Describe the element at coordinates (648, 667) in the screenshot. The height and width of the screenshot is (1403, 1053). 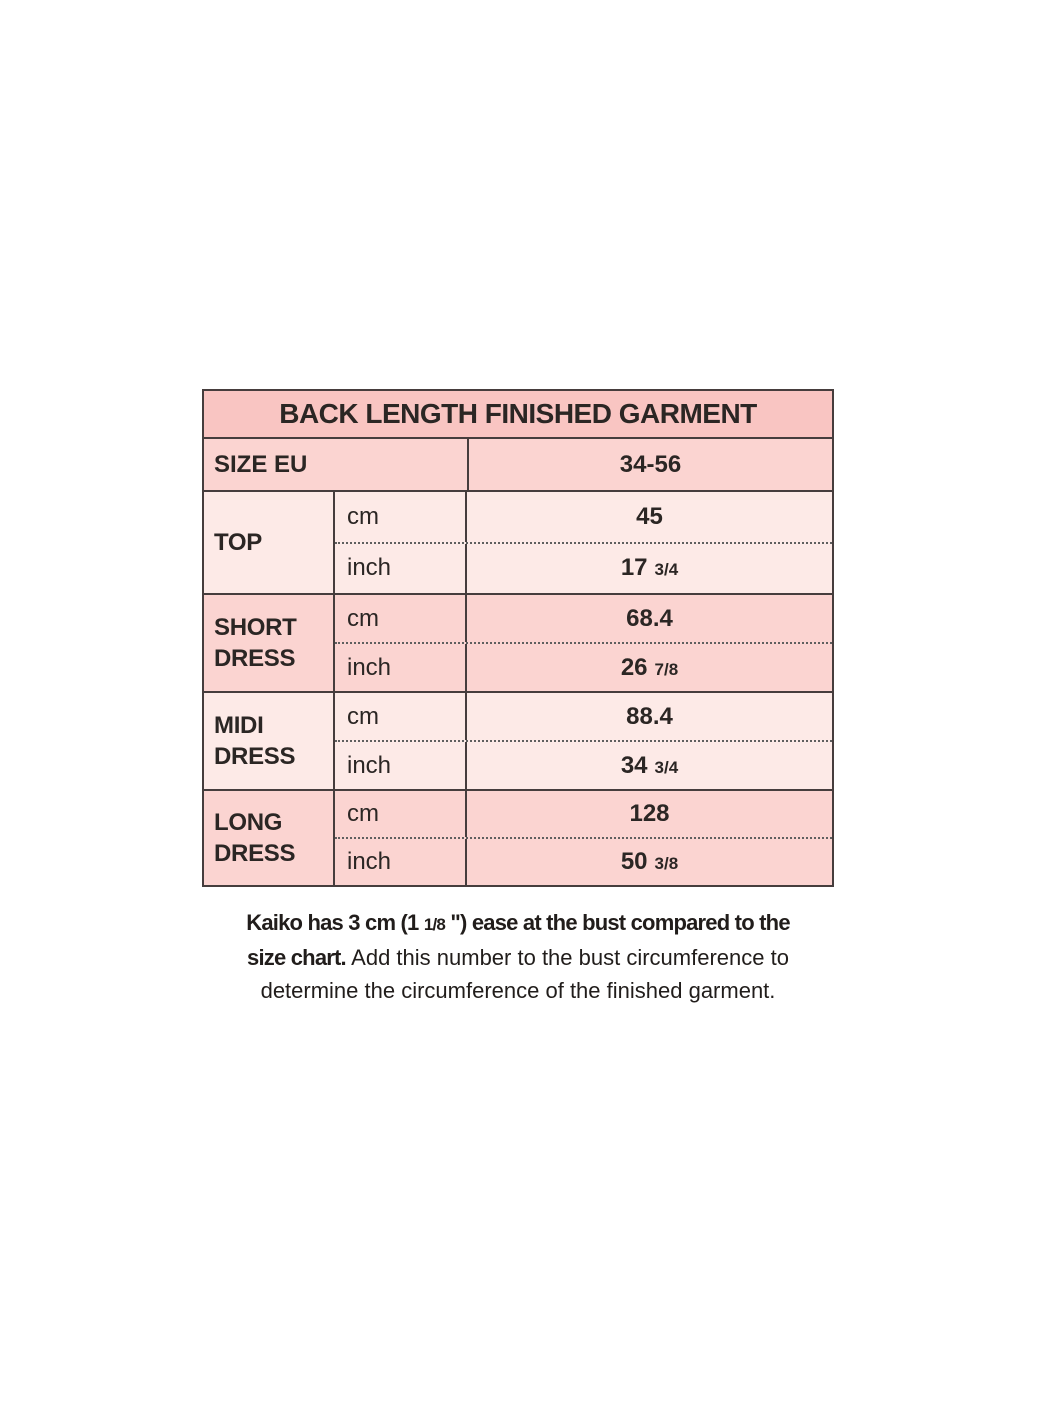
I see `measurement-value: 26 7/8` at that location.